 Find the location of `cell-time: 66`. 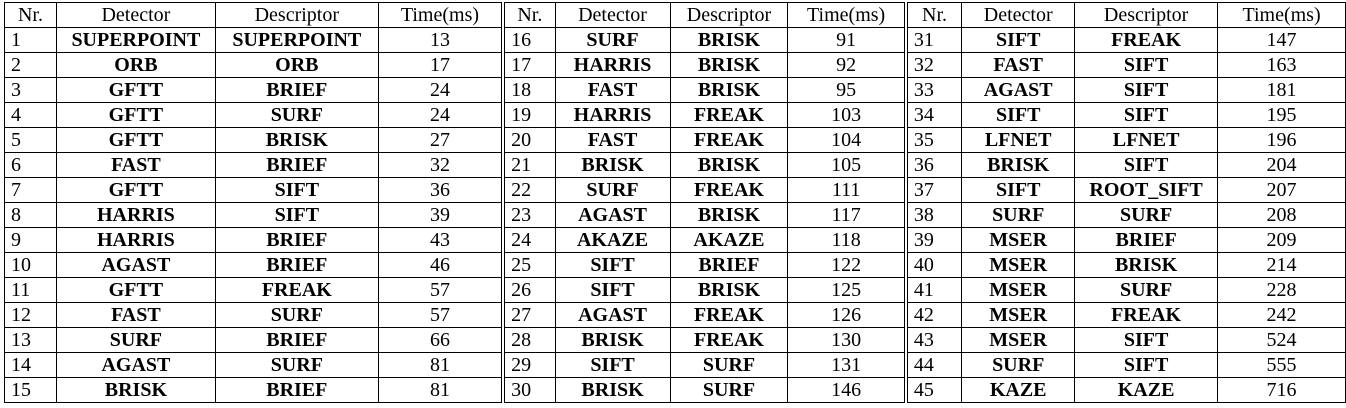

cell-time: 66 is located at coordinates (440, 340).